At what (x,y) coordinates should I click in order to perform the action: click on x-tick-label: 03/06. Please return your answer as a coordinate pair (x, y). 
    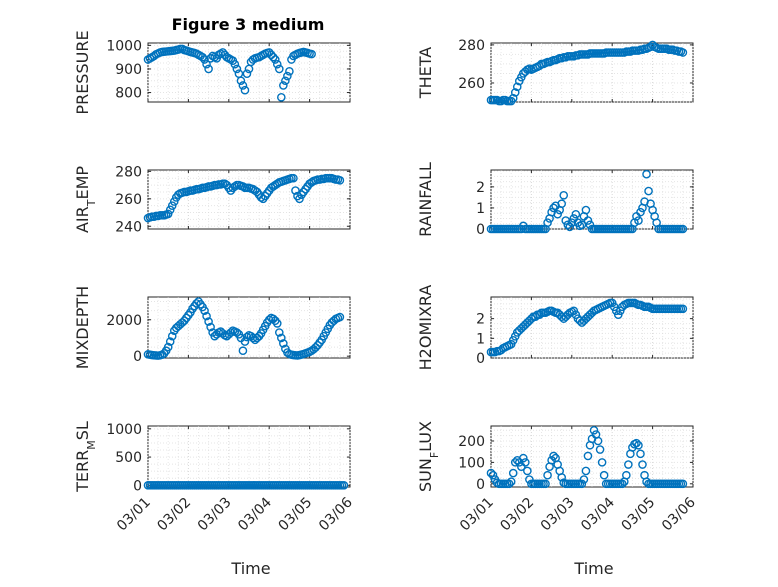
    Looking at the image, I should click on (679, 514).